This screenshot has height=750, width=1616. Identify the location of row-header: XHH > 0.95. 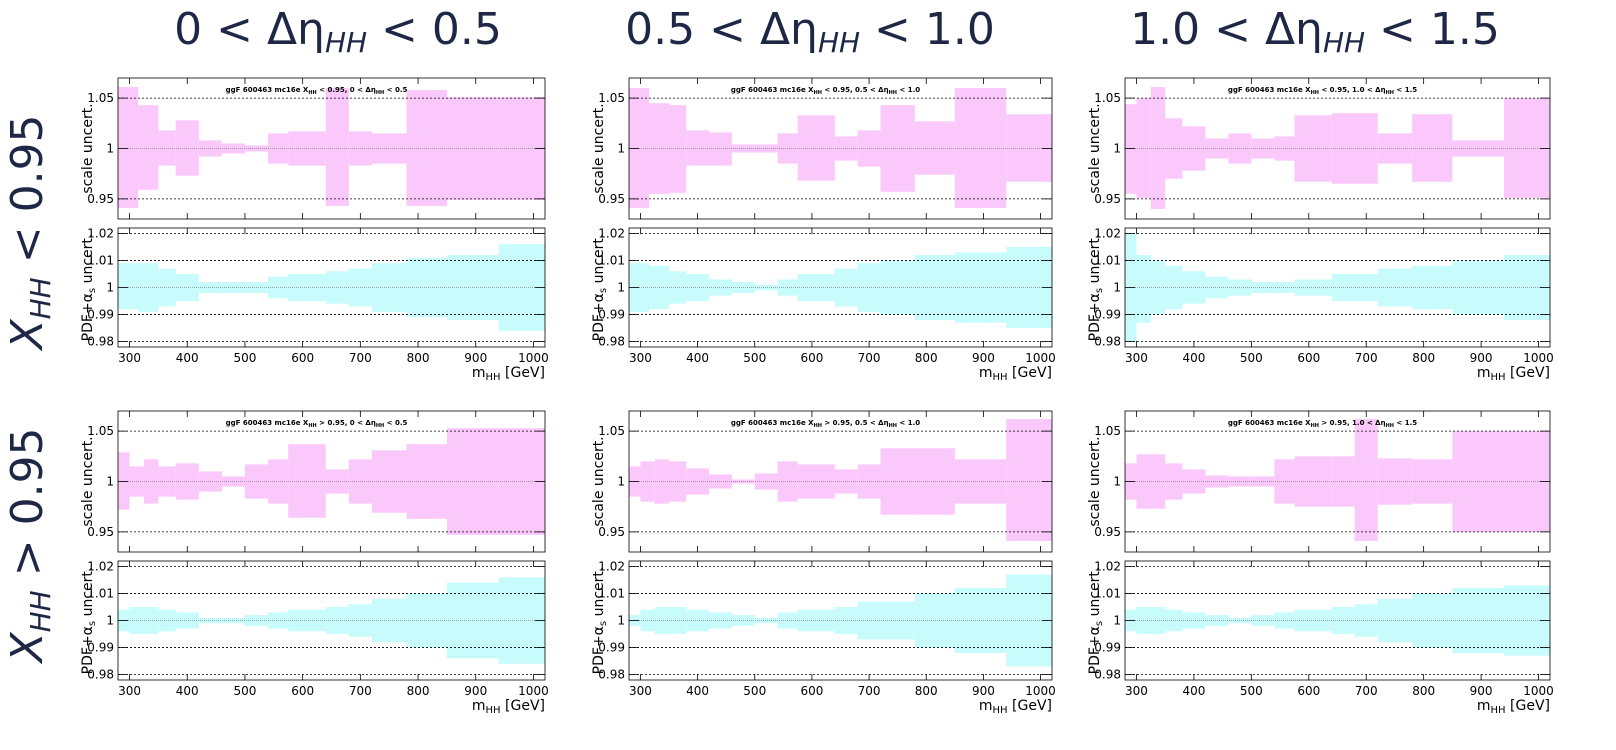
(29, 545).